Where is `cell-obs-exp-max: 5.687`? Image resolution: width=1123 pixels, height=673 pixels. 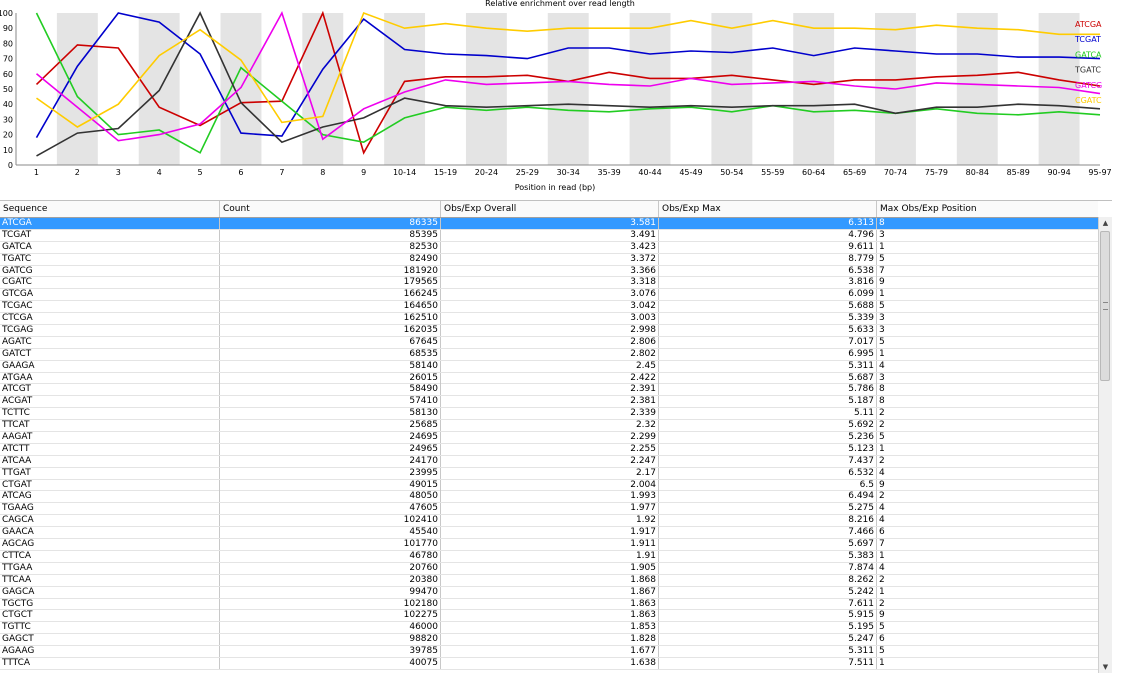
cell-obs-exp-max: 5.687 is located at coordinates (768, 378).